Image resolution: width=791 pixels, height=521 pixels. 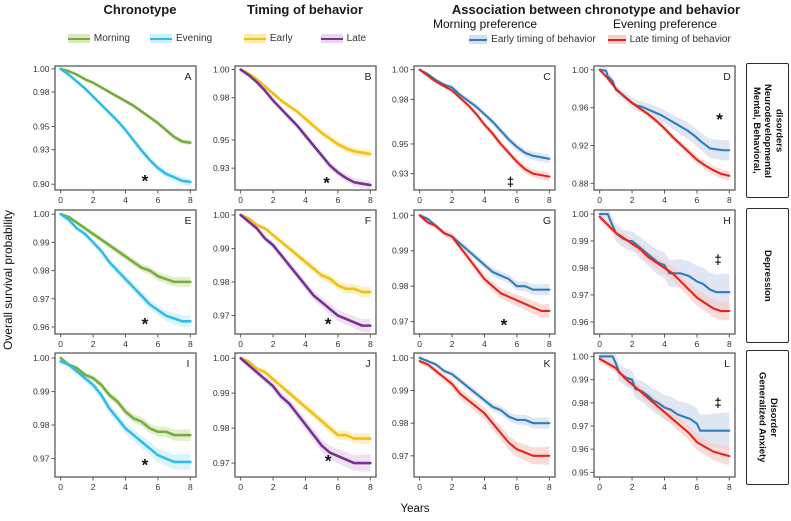 What do you see at coordinates (768, 275) in the screenshot?
I see `facet-label-text: Depression` at bounding box center [768, 275].